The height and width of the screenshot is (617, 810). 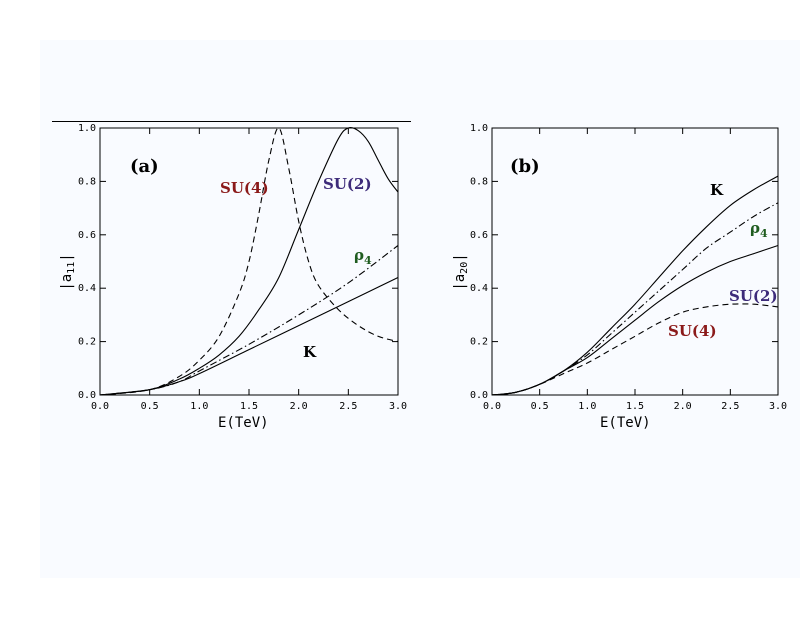 I want to click on curve-group, so click(x=635, y=285).